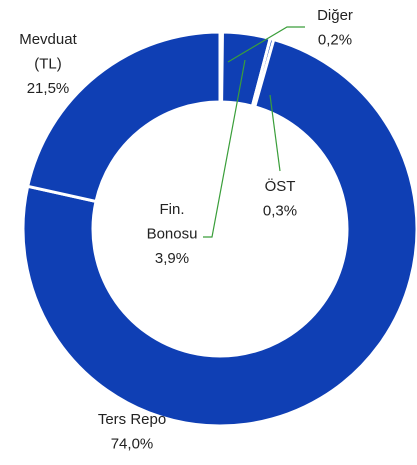  Describe the element at coordinates (280, 186) in the screenshot. I see `slice-label: ÖST` at that location.